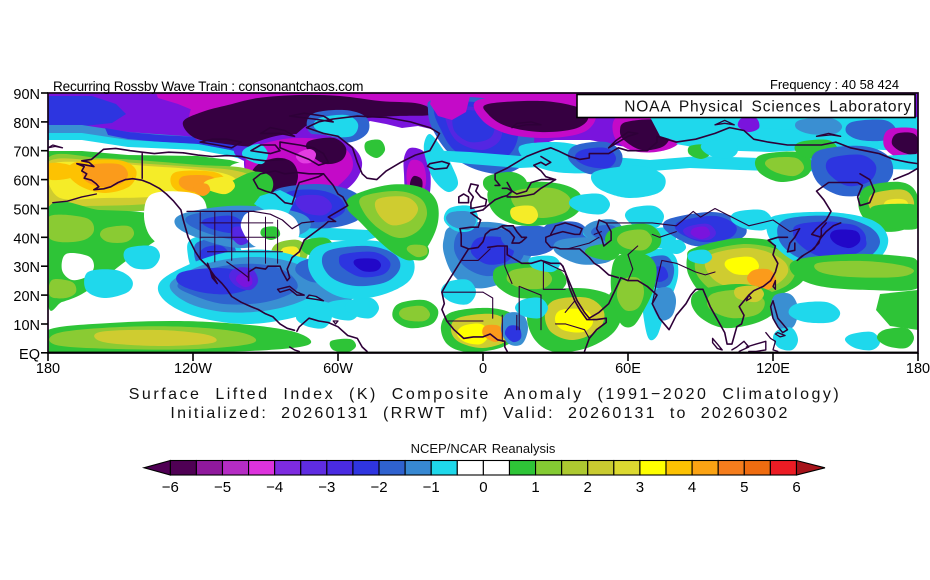 Image resolution: width=930 pixels, height=580 pixels. What do you see at coordinates (768, 107) in the screenshot?
I see `svg-text:NOAA Physical Sciences Laborat: NOAA Physical Sciences Laboratory` at bounding box center [768, 107].